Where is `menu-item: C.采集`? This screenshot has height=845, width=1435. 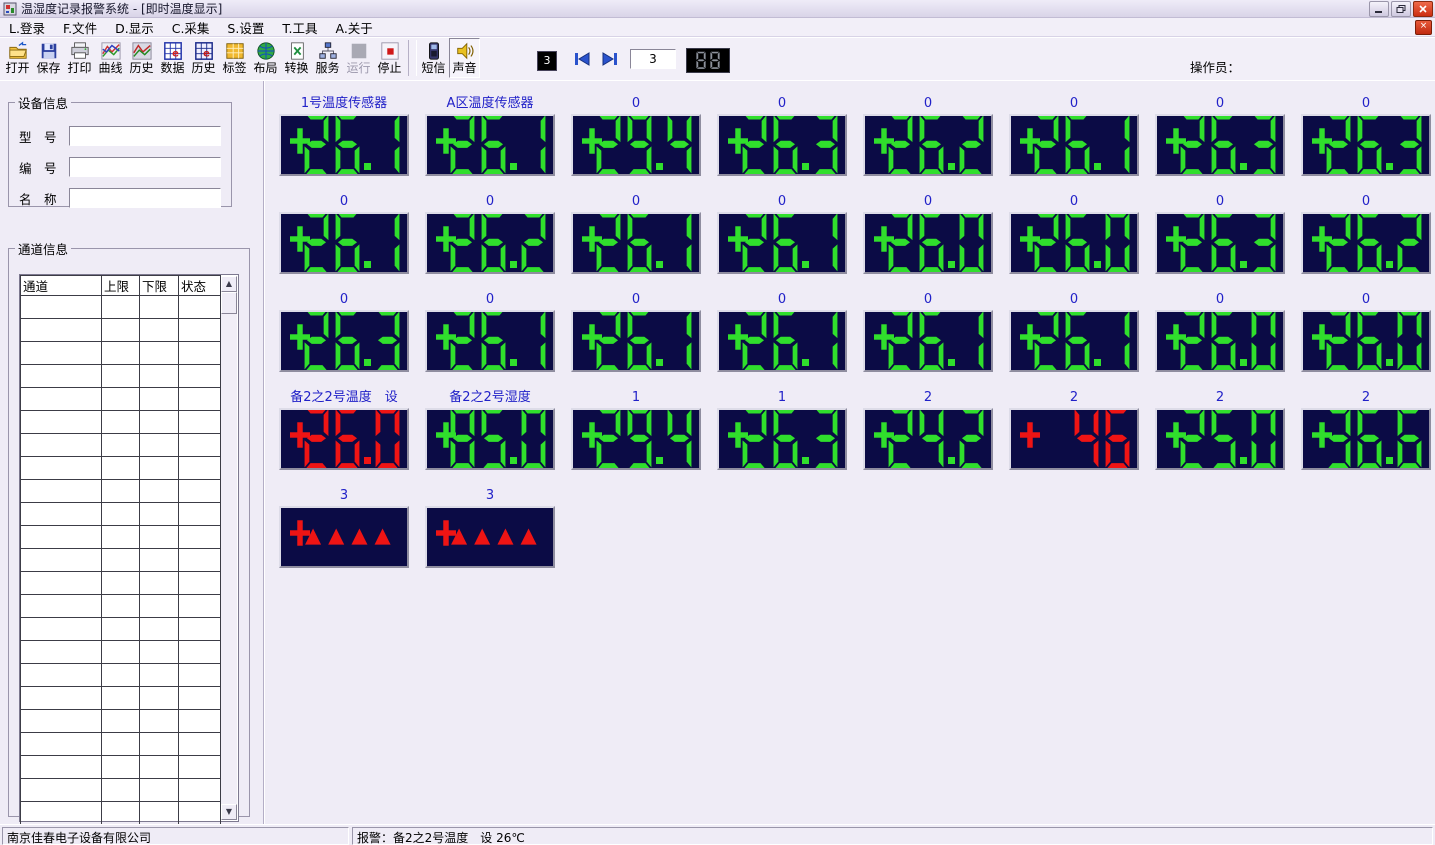 menu-item: C.采集 is located at coordinates (190, 28).